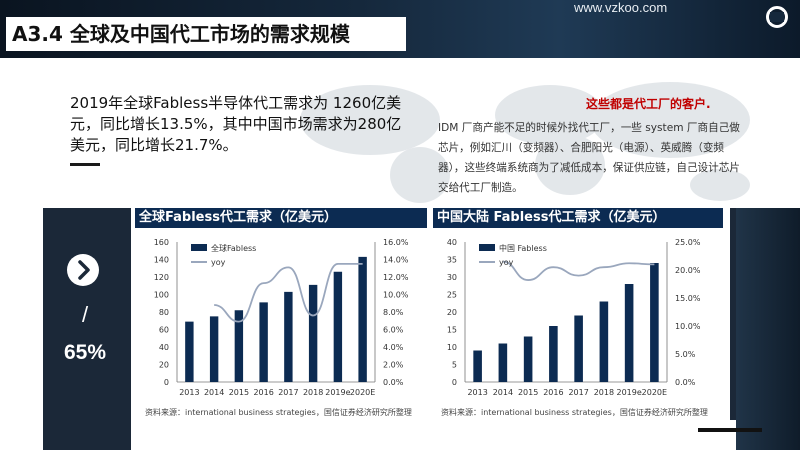 Image resolution: width=800 pixels, height=450 pixels. What do you see at coordinates (87, 329) in the screenshot?
I see `left-side-panel` at bounding box center [87, 329].